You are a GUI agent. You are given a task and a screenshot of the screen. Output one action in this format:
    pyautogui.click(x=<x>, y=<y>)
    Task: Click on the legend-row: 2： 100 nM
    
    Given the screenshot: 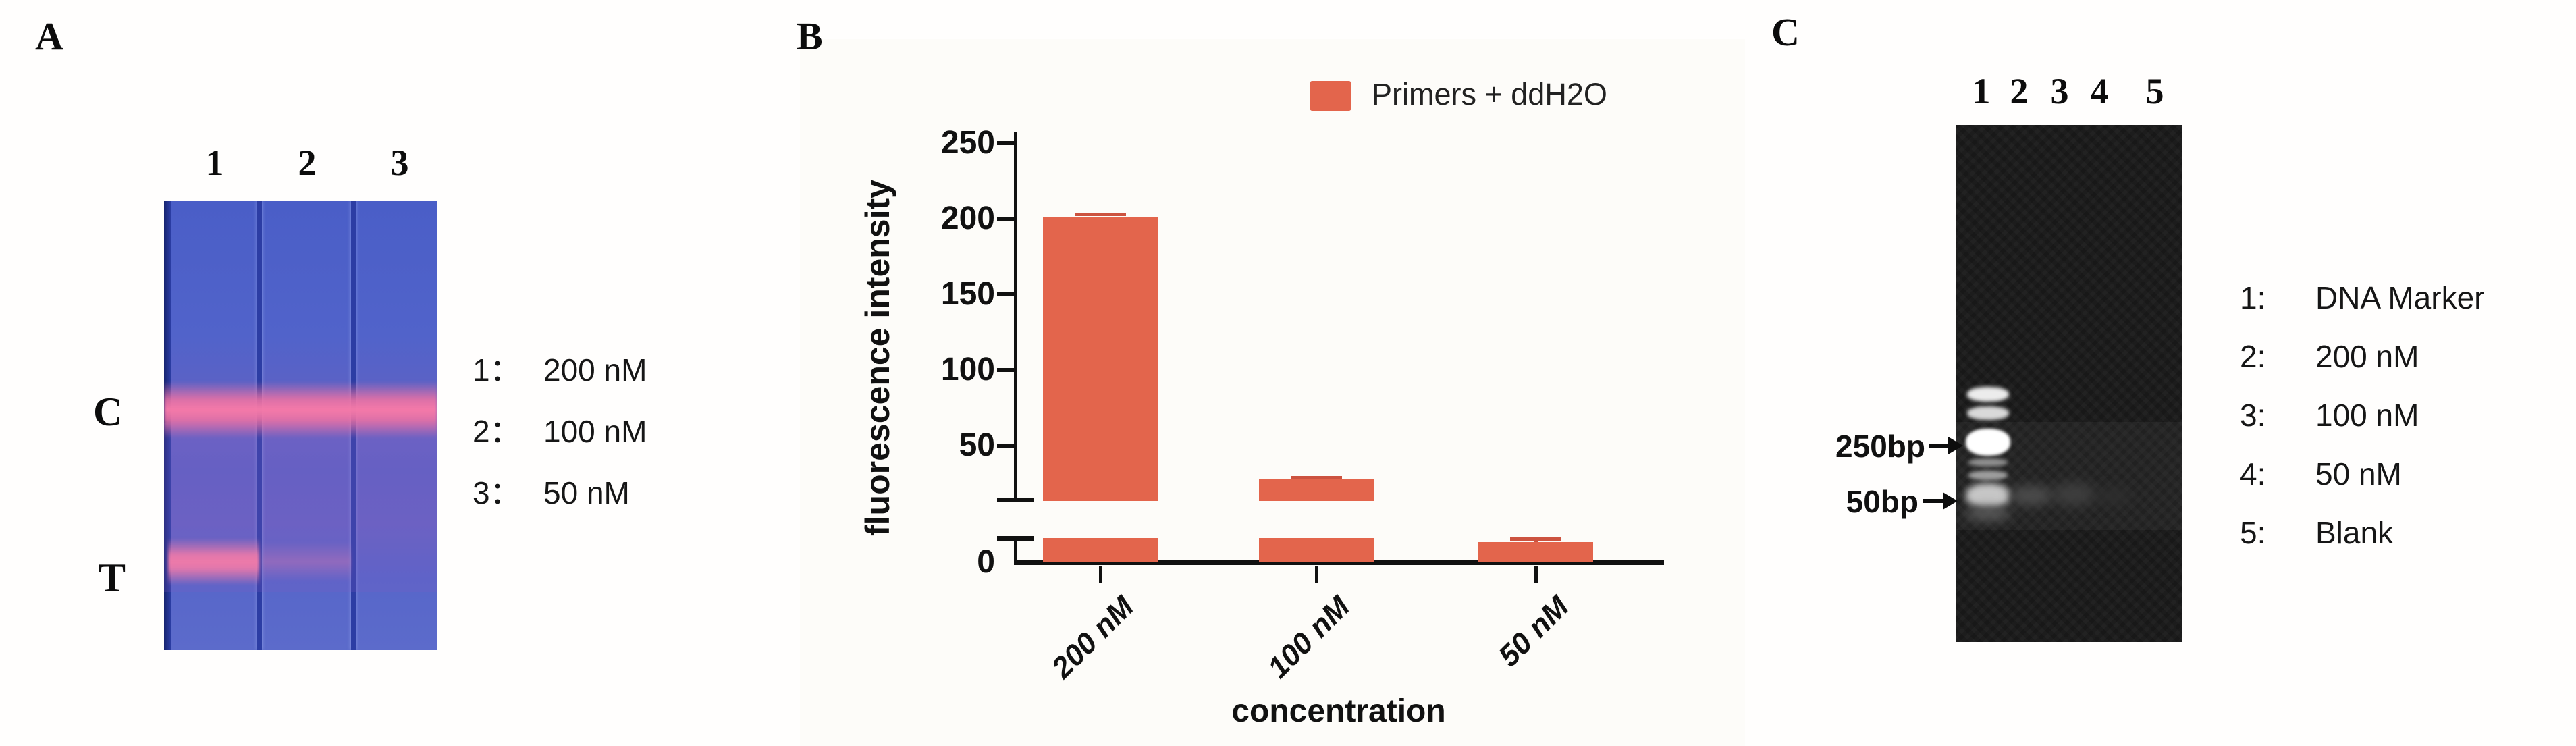 What is the action you would take?
    pyautogui.click(x=560, y=431)
    